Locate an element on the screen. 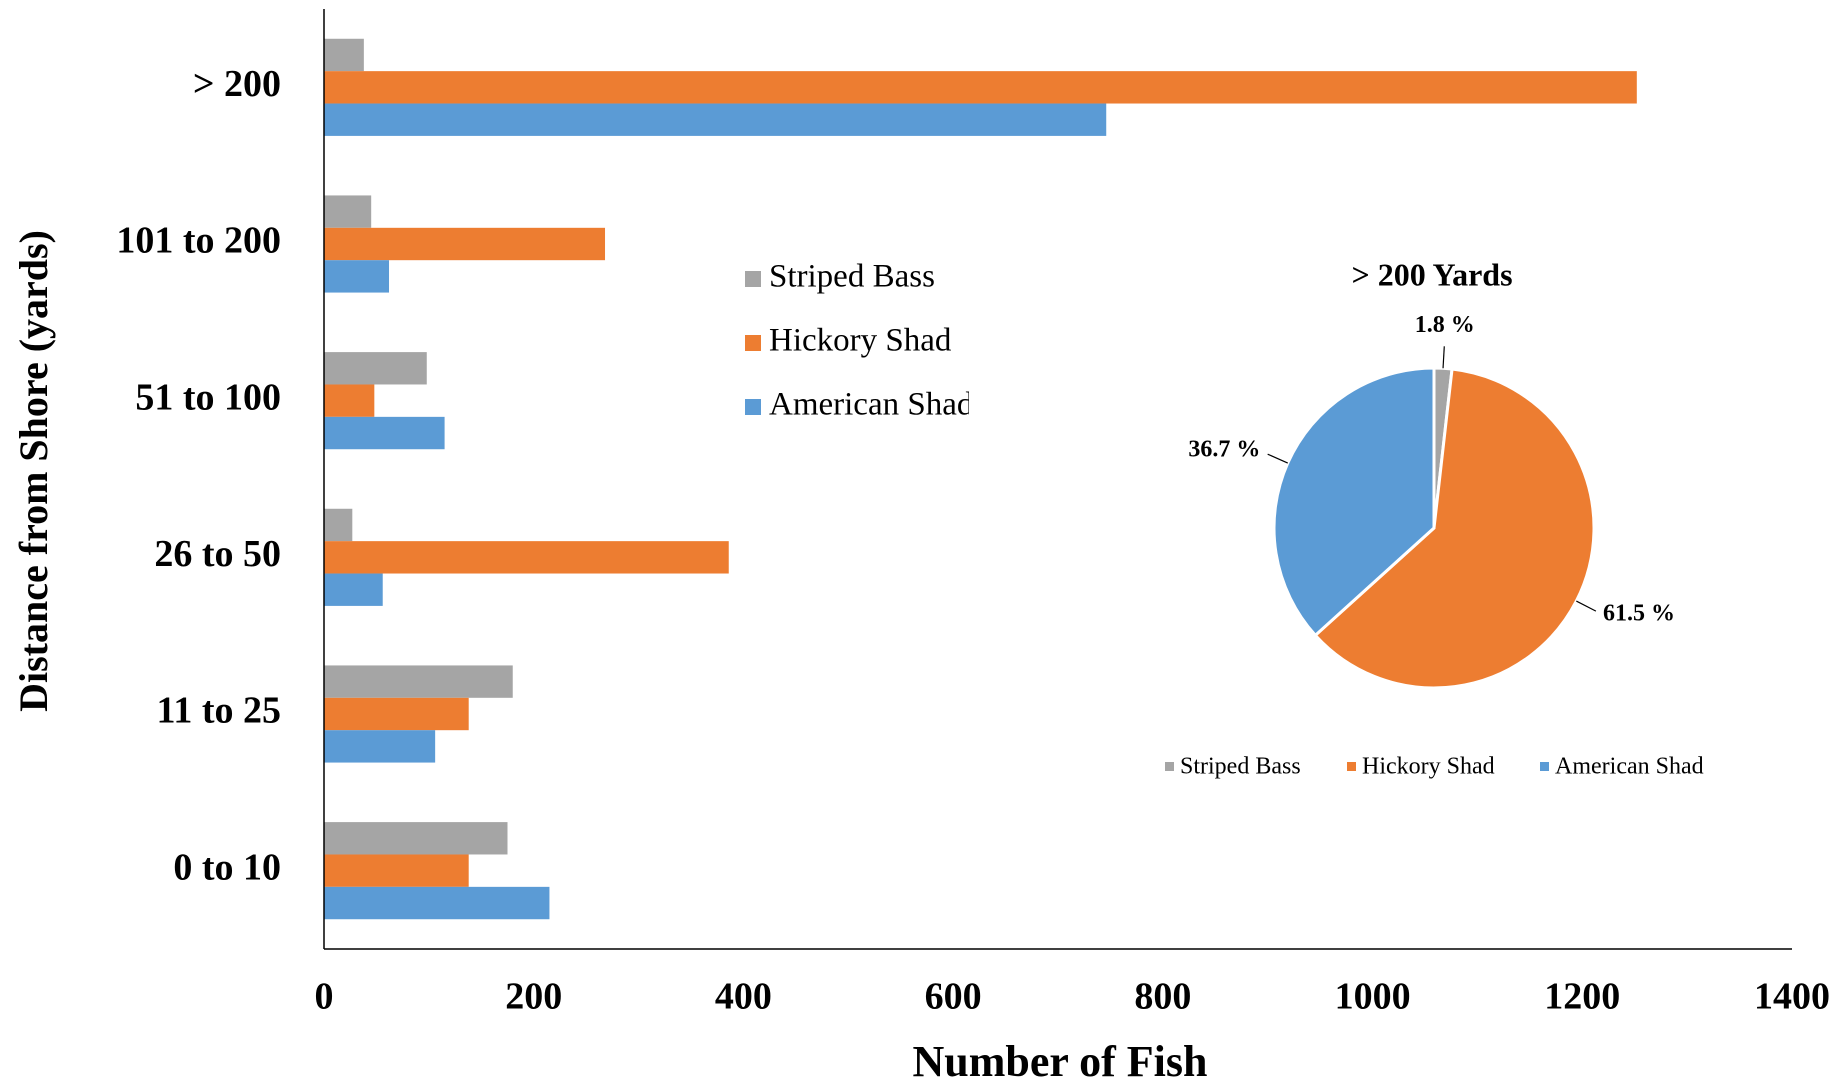  x-tick-label: 0 is located at coordinates (324, 997).